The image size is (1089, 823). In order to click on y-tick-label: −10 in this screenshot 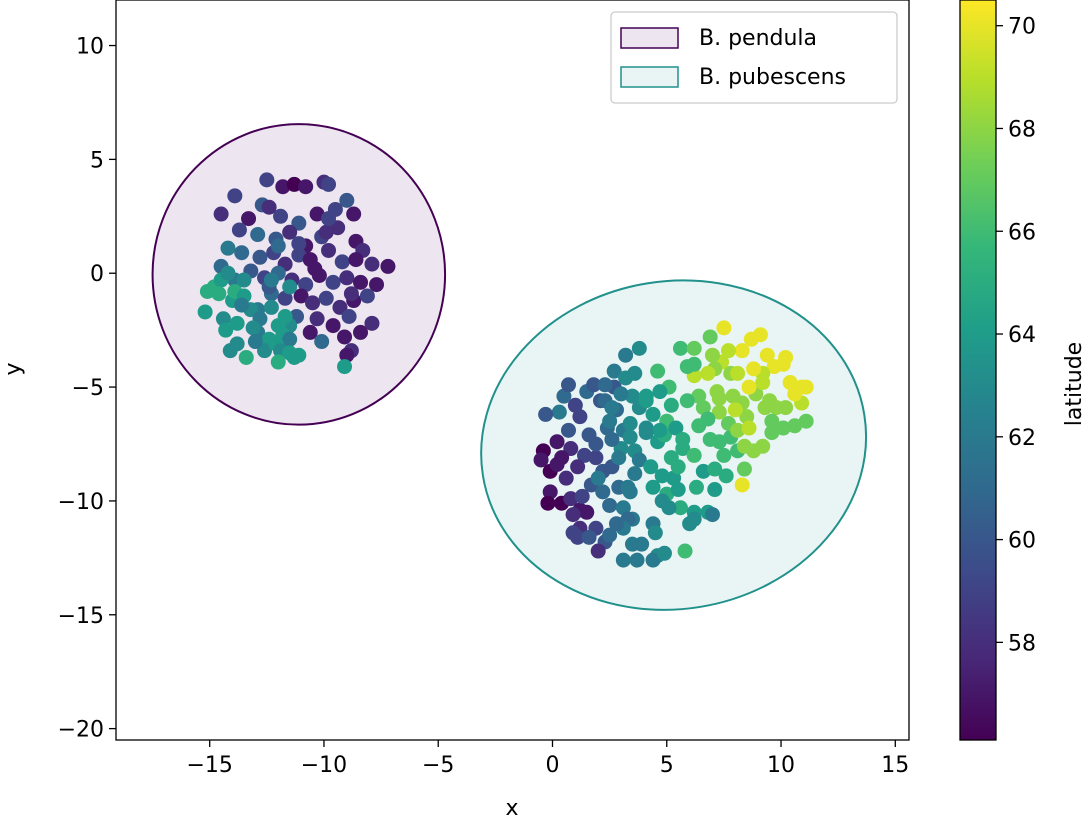, I will do `click(81, 502)`.